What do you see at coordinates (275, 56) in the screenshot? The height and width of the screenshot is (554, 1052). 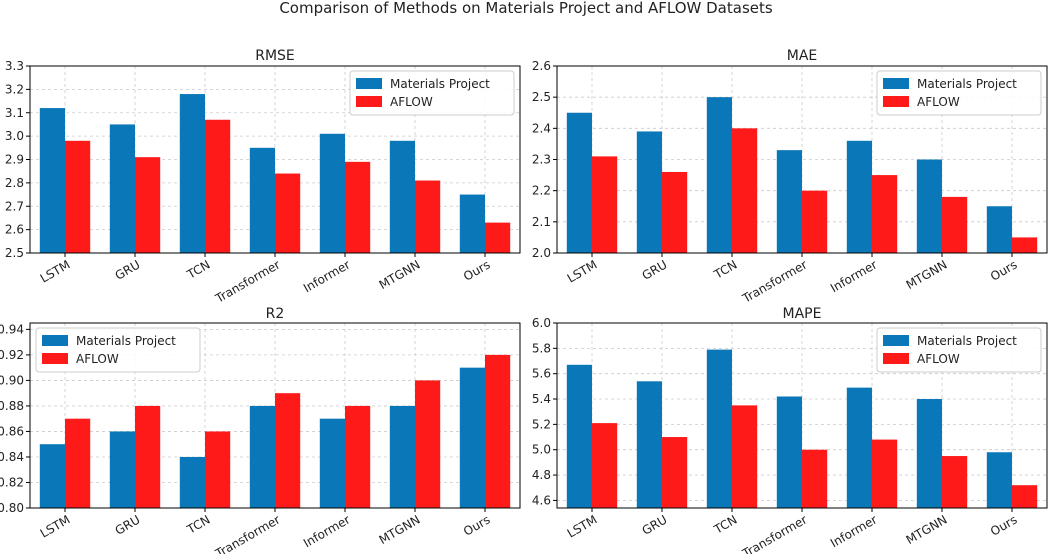 I see `chart-title: RMSE` at bounding box center [275, 56].